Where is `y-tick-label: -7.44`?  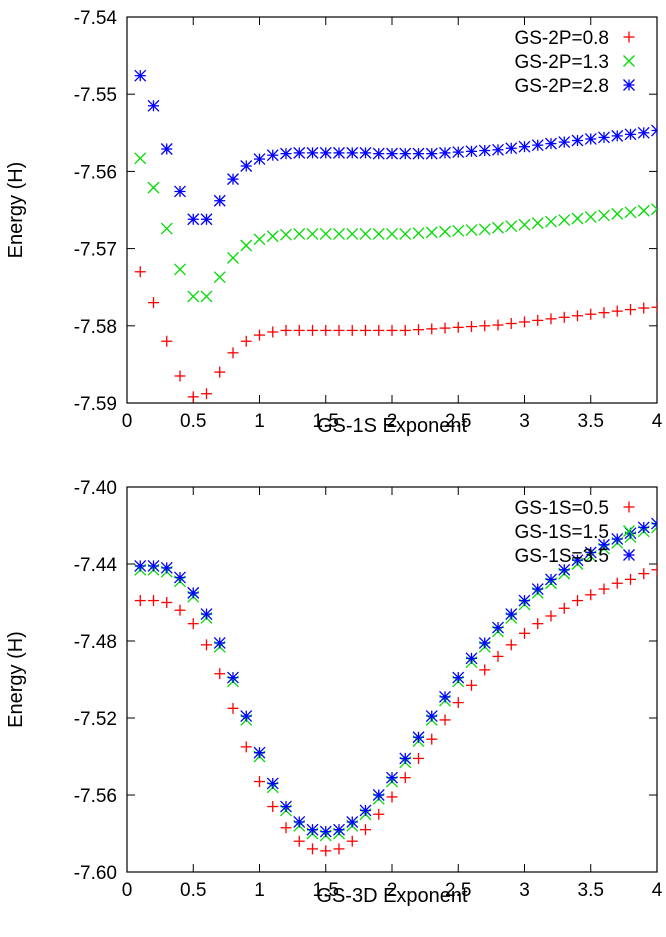
y-tick-label: -7.44 is located at coordinates (96, 565).